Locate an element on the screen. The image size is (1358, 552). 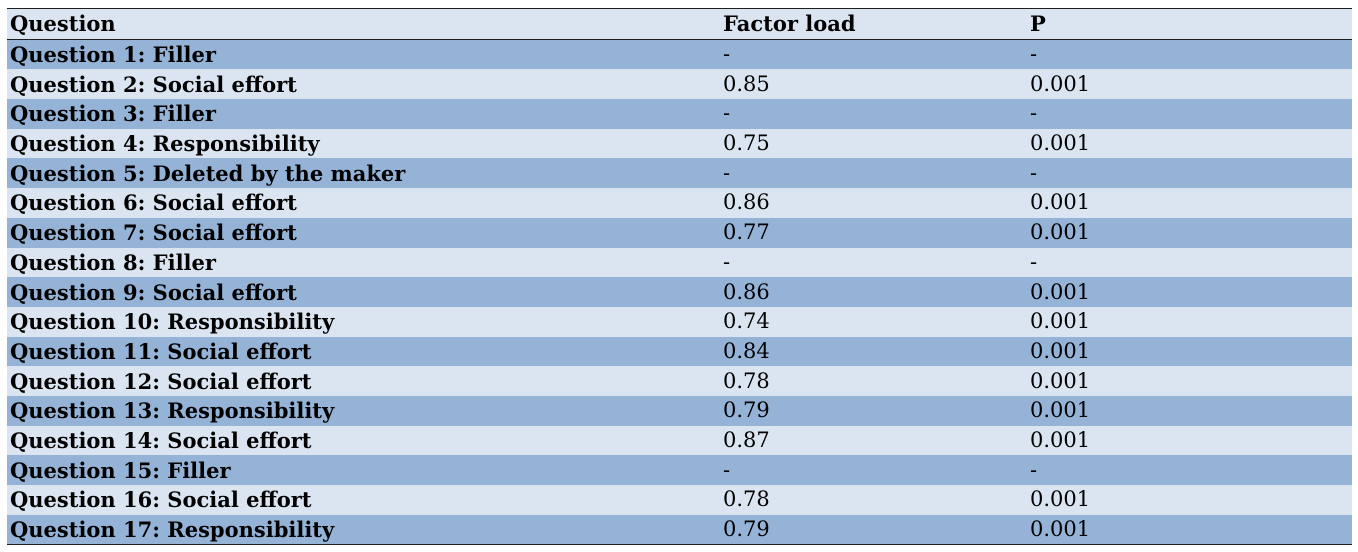
table-header: Question Factor load P is located at coordinates (679, 24).